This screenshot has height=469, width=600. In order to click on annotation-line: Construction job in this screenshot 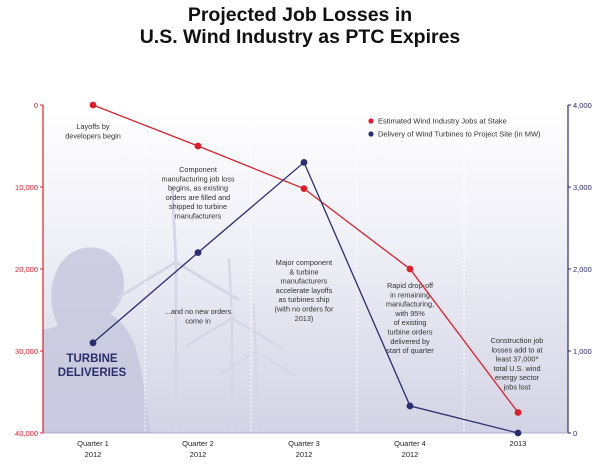, I will do `click(517, 340)`.